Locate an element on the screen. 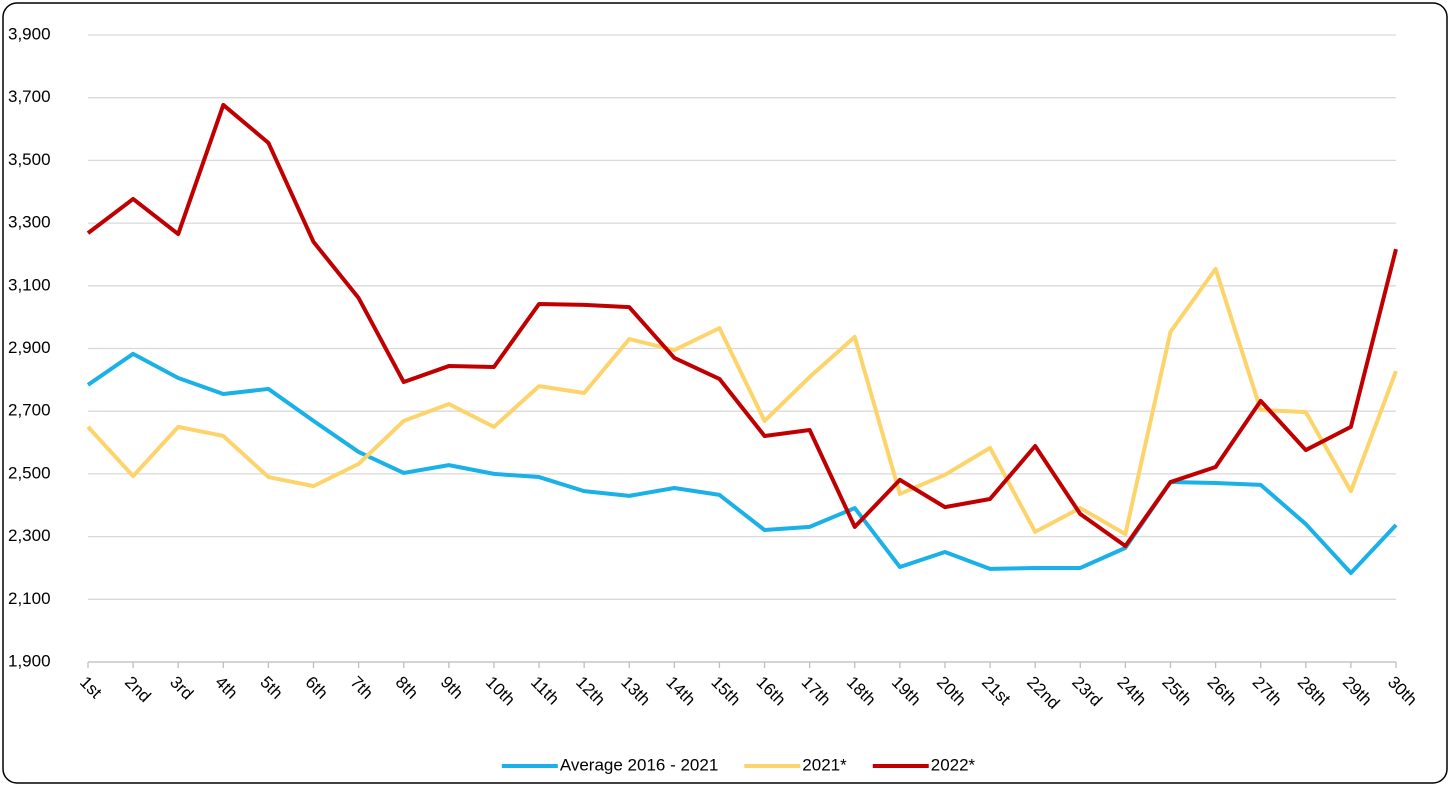 Image resolution: width=1451 pixels, height=787 pixels. y-tick-label: 2,700 is located at coordinates (29, 410).